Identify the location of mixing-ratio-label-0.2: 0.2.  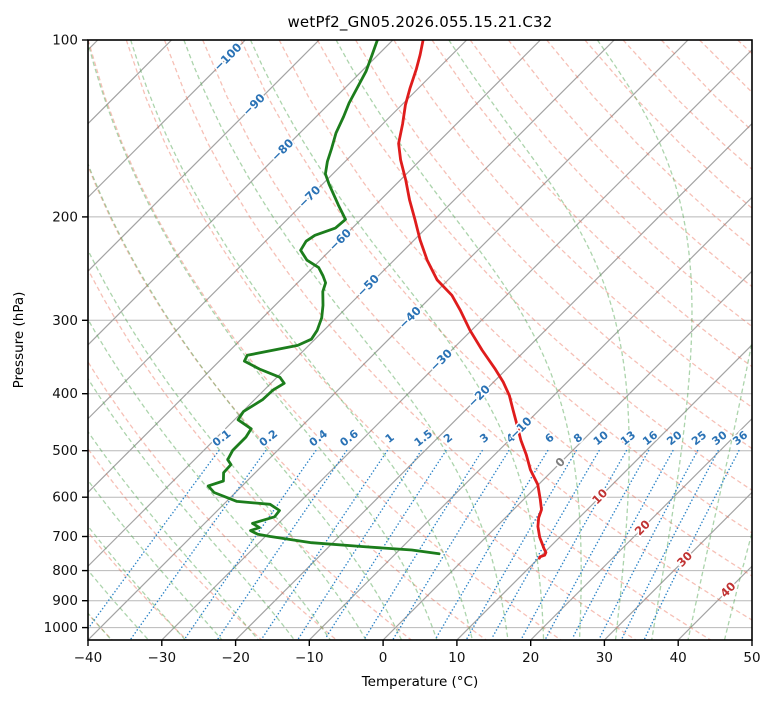
(268, 438).